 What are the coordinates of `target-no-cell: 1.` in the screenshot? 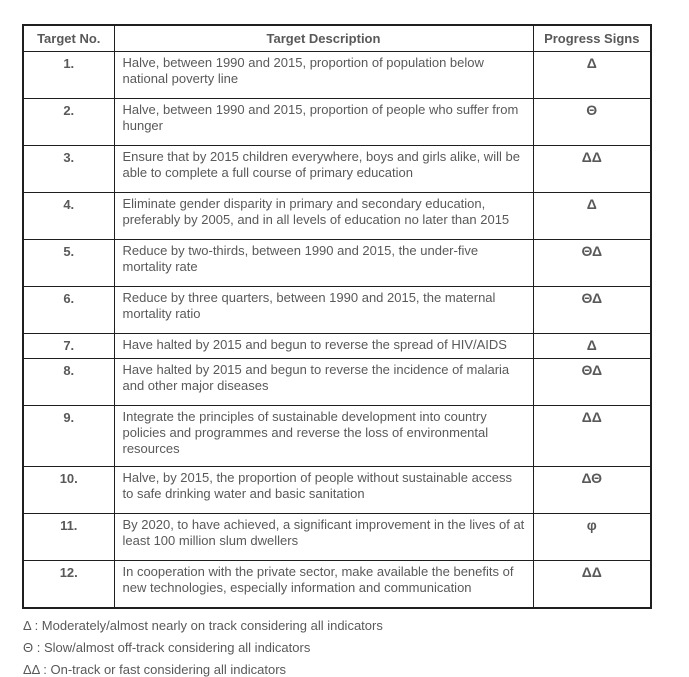 It's located at (68, 75).